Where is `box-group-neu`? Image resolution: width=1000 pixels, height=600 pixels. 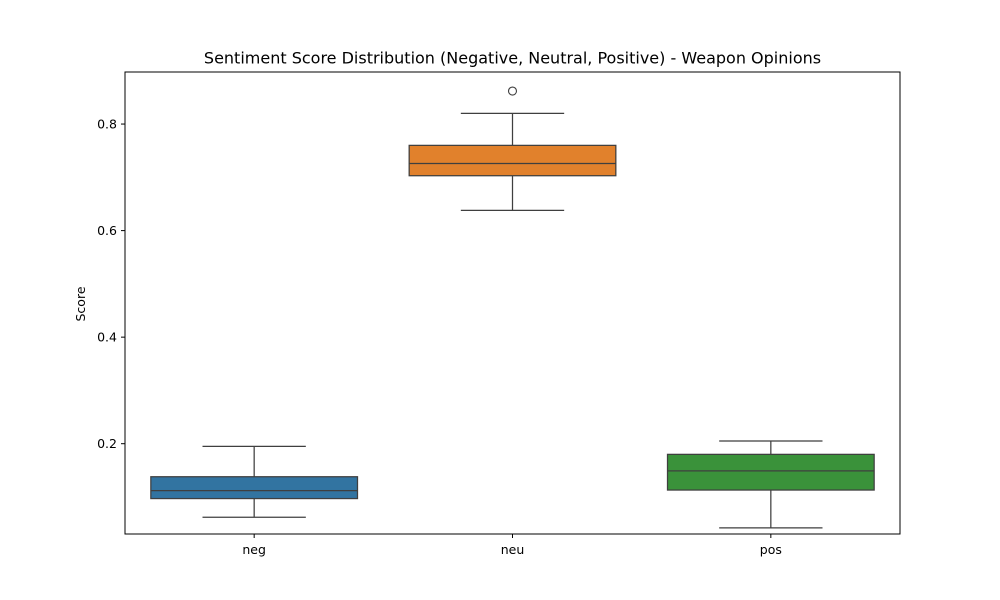
box-group-neu is located at coordinates (512, 148).